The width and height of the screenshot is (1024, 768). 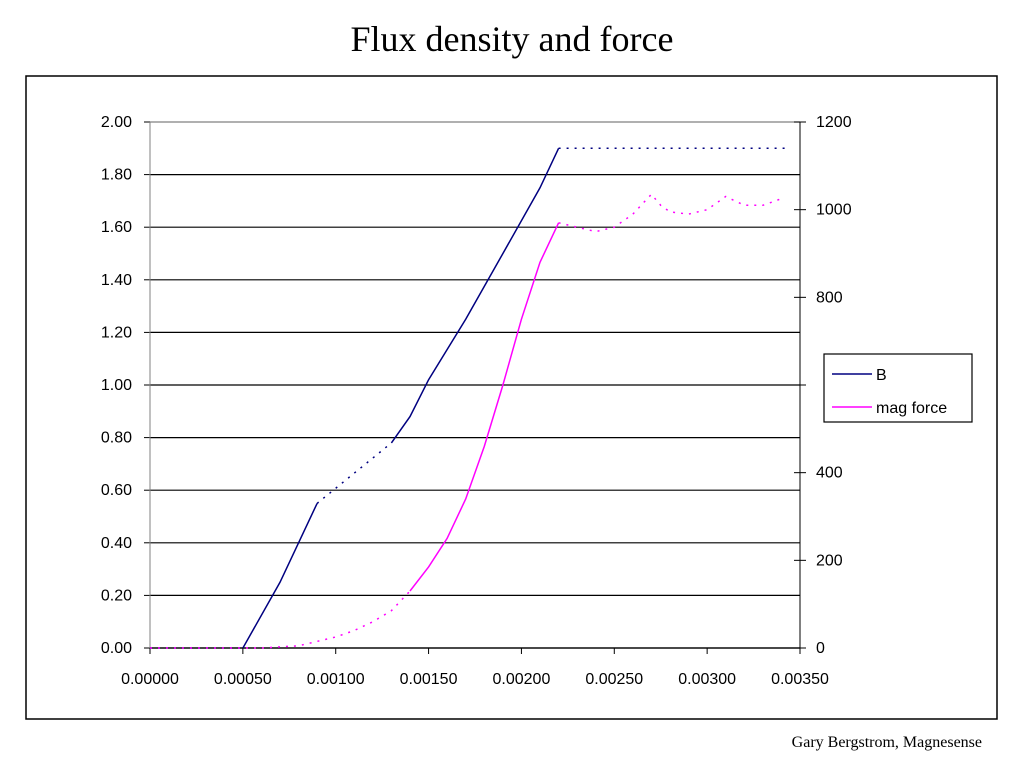 I want to click on x-tick-label: 0.00000, so click(x=150, y=679).